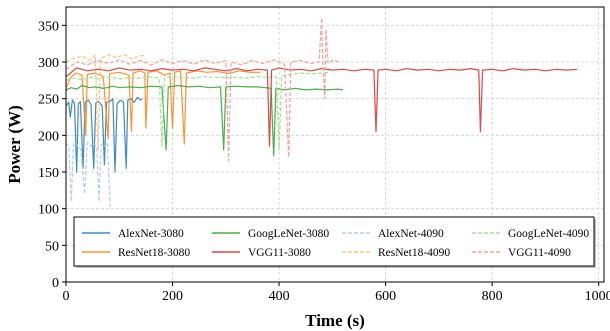  Describe the element at coordinates (335, 320) in the screenshot. I see `x-axis-label: Time (s)` at that location.